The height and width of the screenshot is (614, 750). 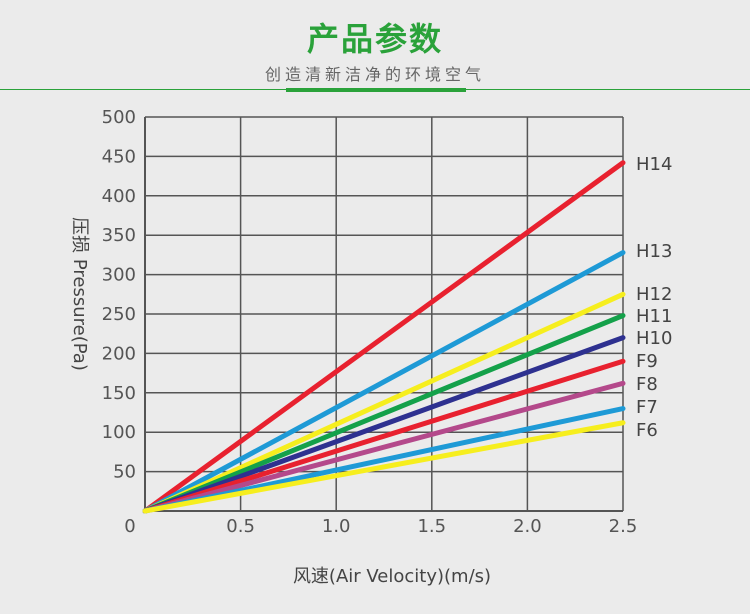 I want to click on y-tick-label: 300, so click(x=119, y=275).